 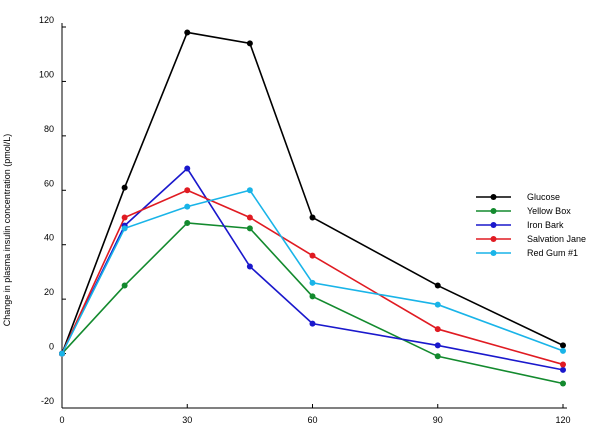 I want to click on legend-label: Iron Bark, so click(x=545, y=225).